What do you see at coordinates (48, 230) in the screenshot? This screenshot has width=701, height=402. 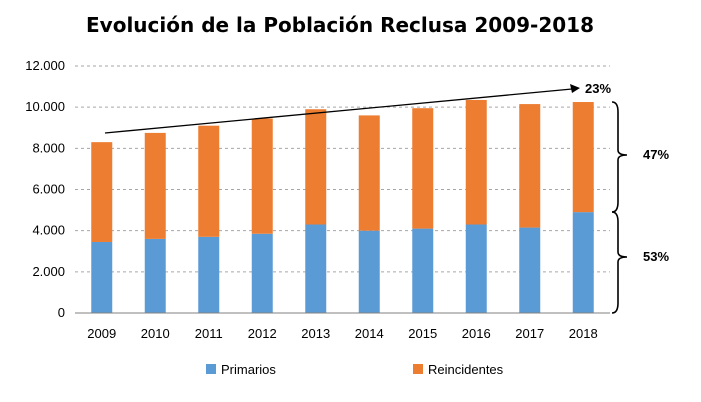 I see `y-tick-label: 4.000` at bounding box center [48, 230].